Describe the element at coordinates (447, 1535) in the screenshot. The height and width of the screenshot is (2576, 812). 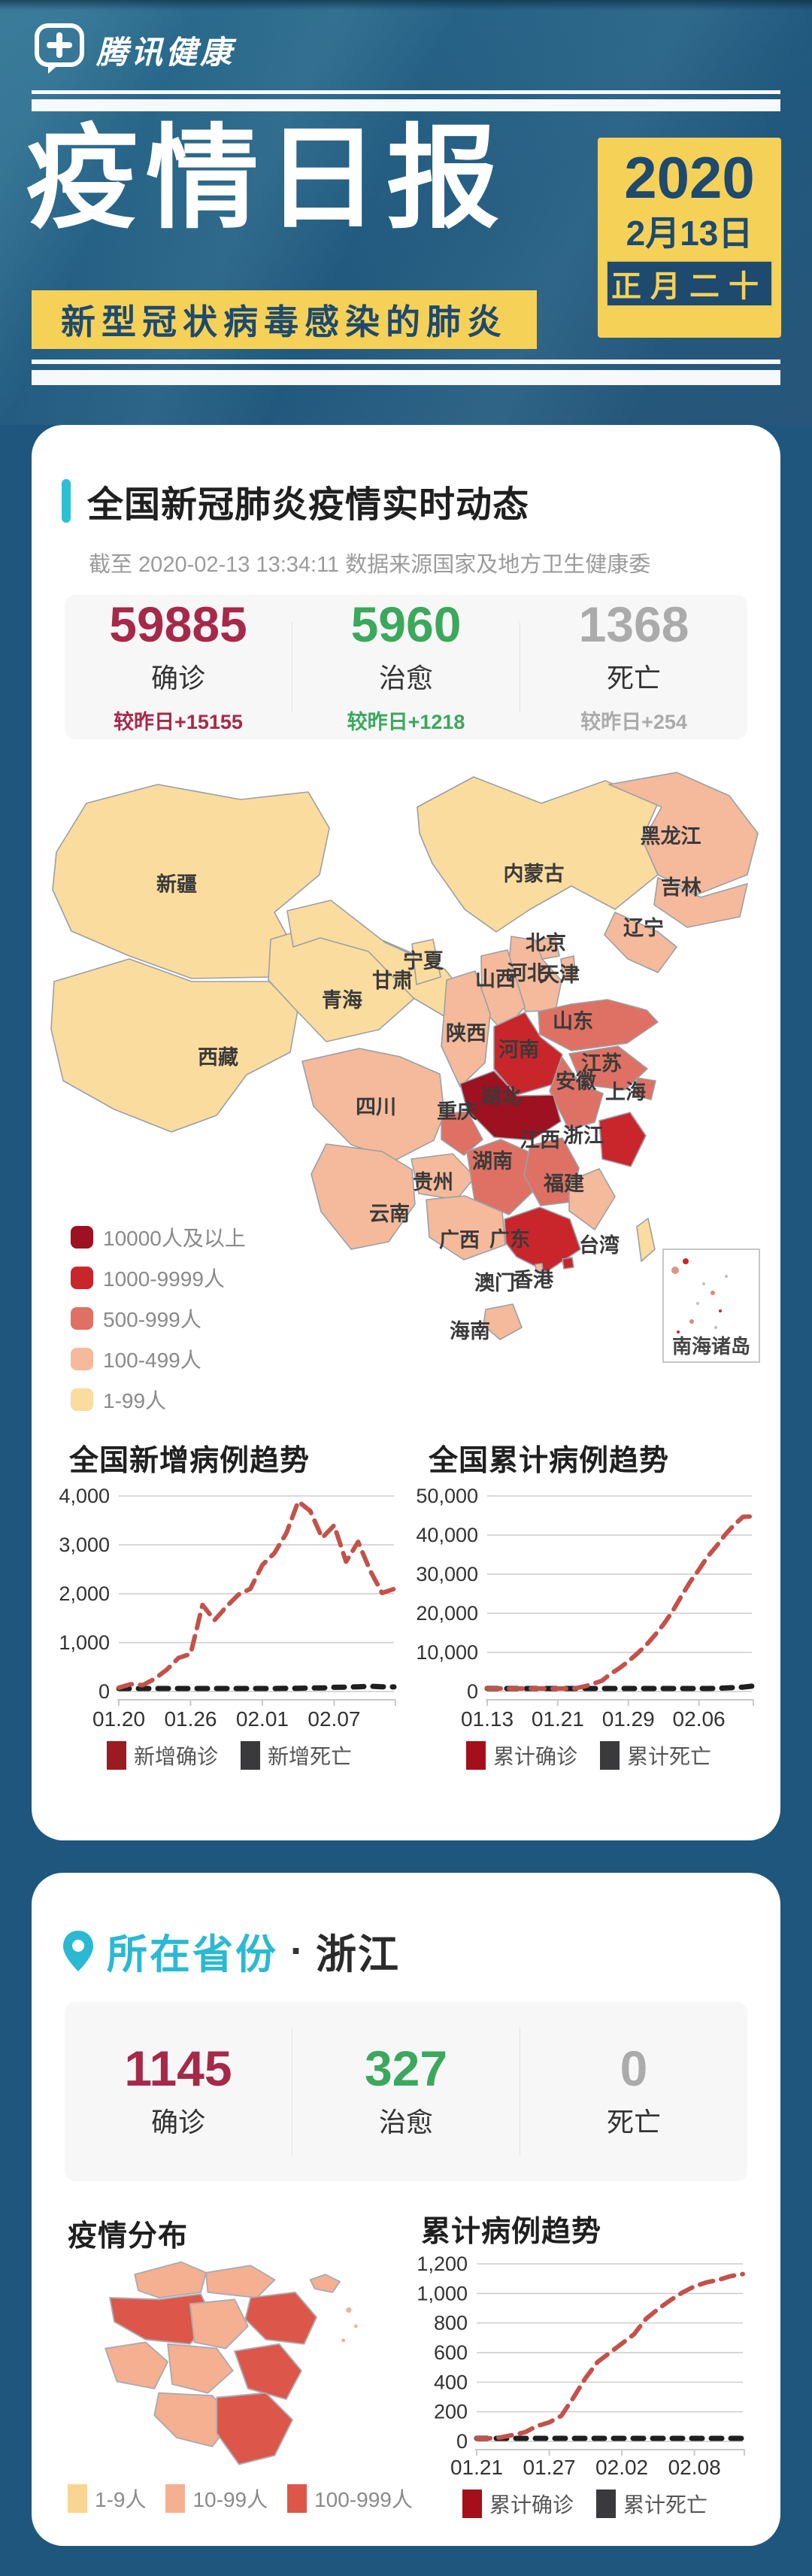
I see `svg-text: 40,000` at that location.